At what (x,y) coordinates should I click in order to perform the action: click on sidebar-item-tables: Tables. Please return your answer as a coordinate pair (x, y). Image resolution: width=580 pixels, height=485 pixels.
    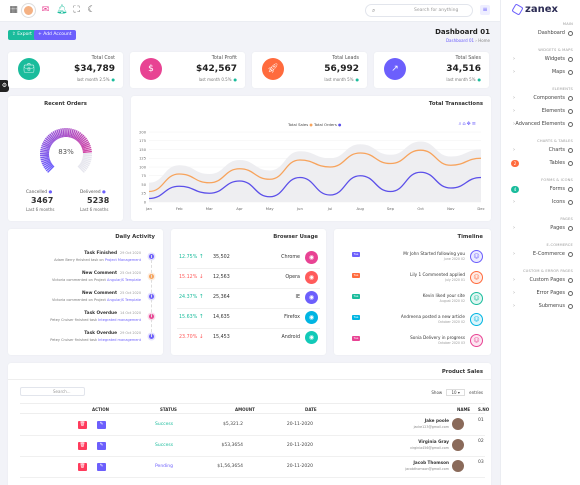
    Looking at the image, I should click on (561, 163).